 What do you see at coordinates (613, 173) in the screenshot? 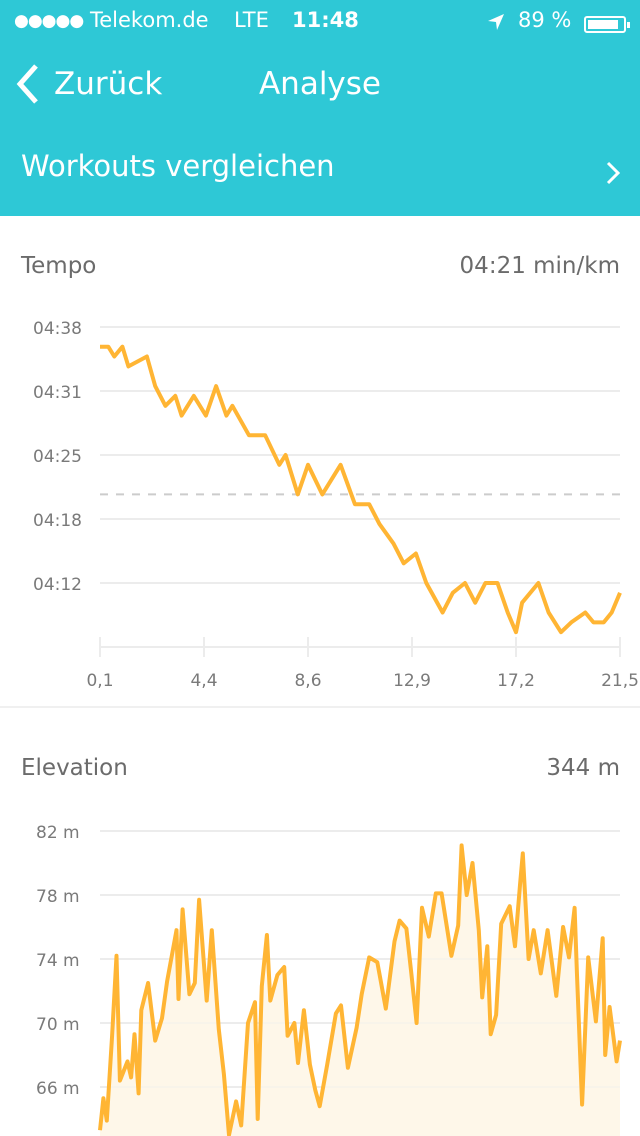
I see `chevron-right-icon` at bounding box center [613, 173].